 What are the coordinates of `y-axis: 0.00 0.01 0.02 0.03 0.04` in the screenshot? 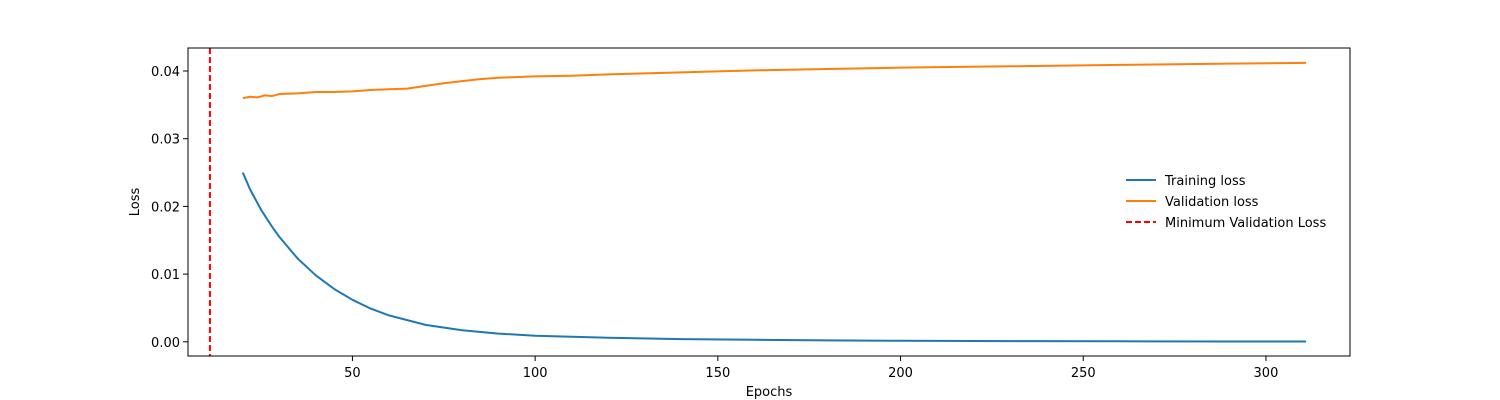 It's located at (169, 208).